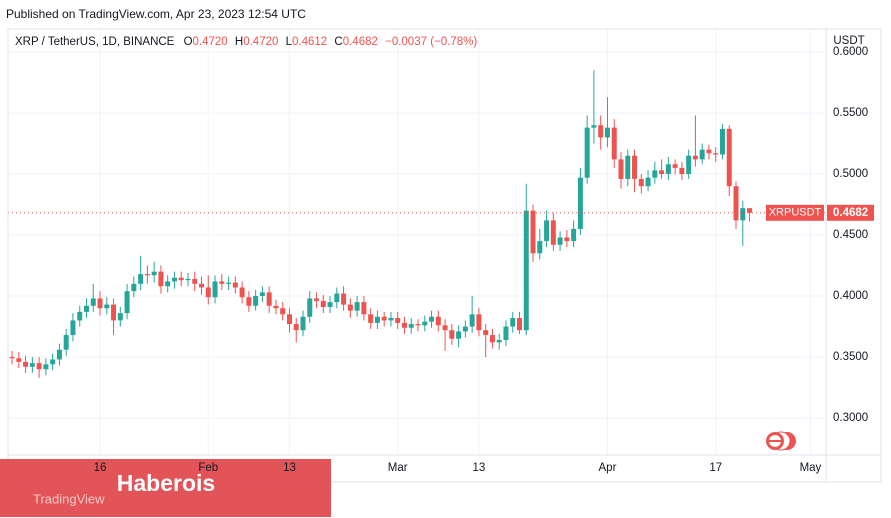 This screenshot has width=891, height=518. Describe the element at coordinates (100, 468) in the screenshot. I see `x-tick-label: 16` at that location.